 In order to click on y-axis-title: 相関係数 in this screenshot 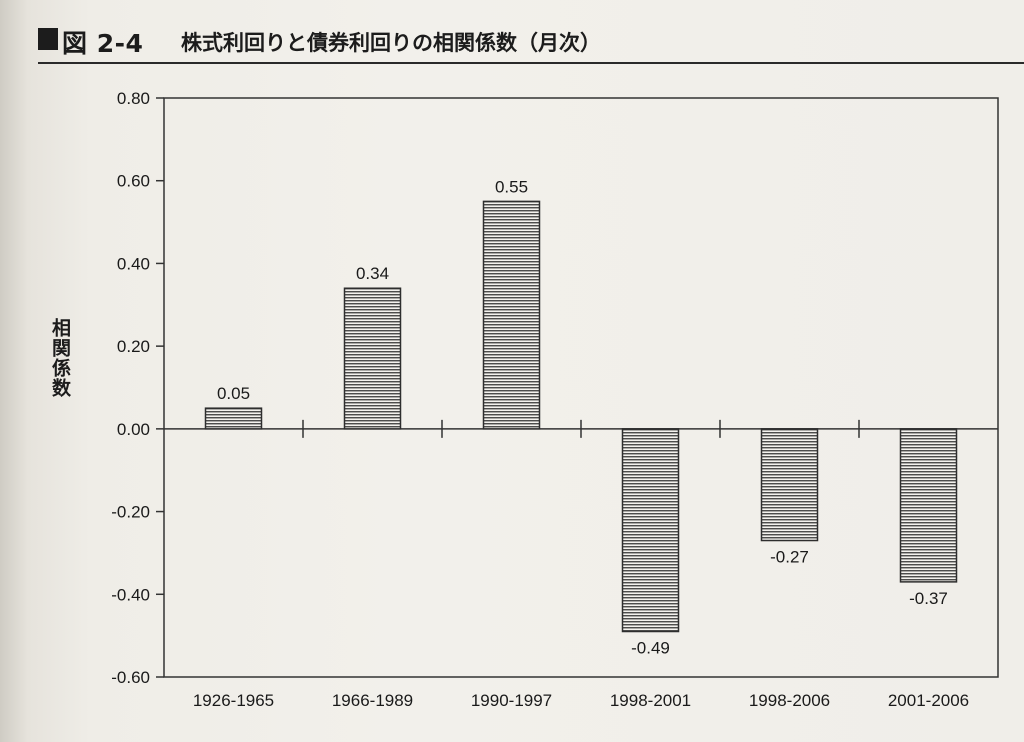, I will do `click(60, 358)`.